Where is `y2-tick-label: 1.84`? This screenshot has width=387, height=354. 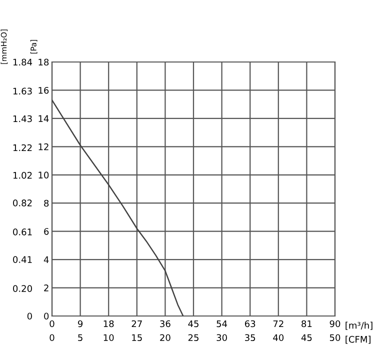
y2-tick-label: 1.84 is located at coordinates (22, 62).